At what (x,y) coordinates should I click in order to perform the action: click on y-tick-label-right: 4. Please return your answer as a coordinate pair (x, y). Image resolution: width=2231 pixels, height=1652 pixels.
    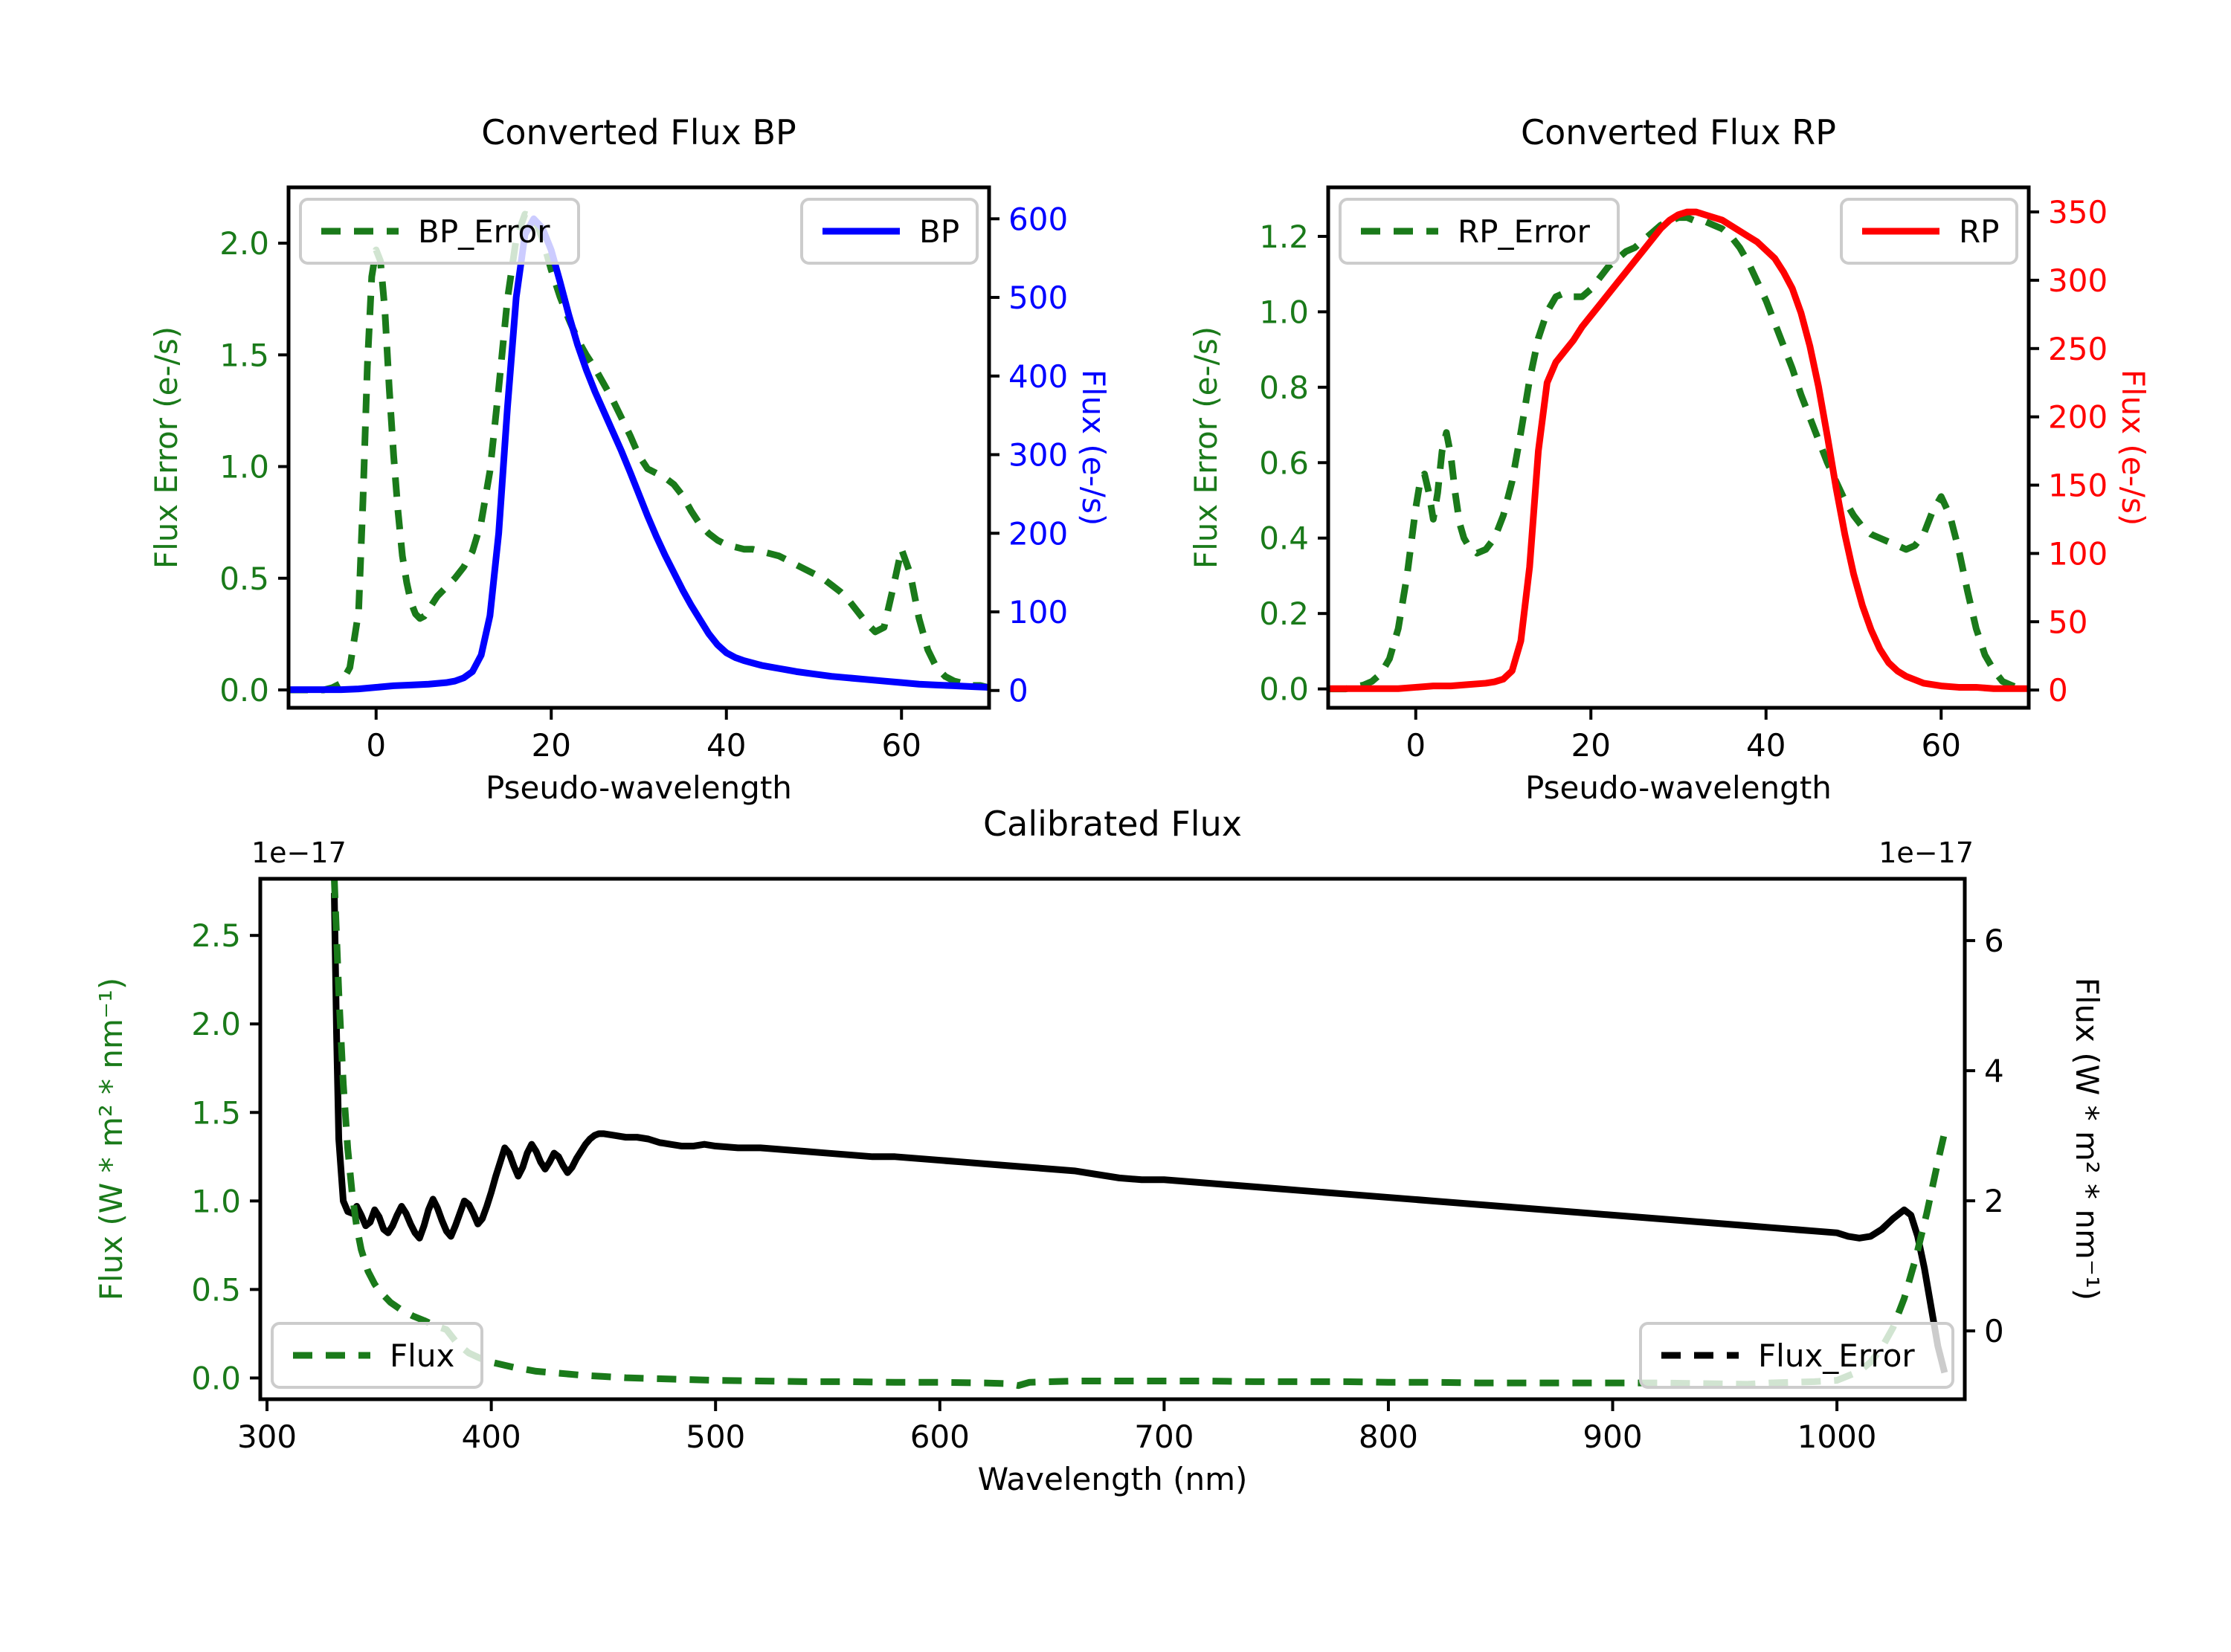
    Looking at the image, I should click on (1994, 1071).